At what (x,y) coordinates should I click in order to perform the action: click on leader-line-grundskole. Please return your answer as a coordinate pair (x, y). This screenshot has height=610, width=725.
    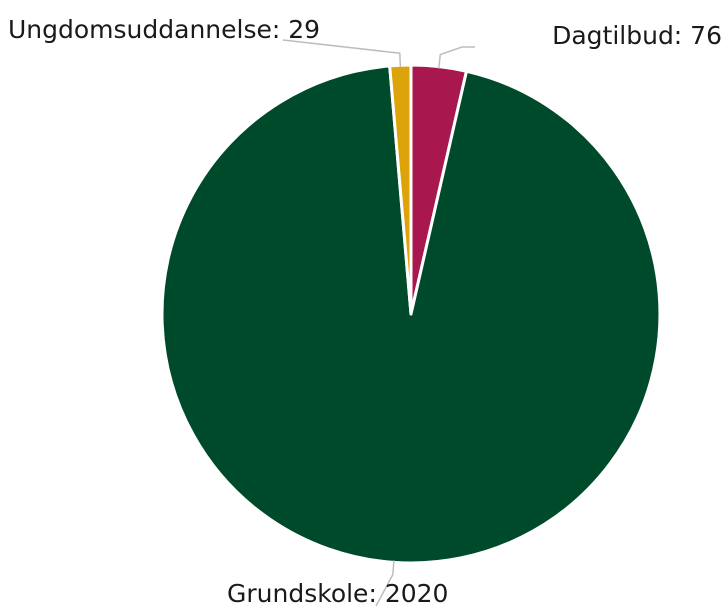
    Looking at the image, I should click on (385, 583).